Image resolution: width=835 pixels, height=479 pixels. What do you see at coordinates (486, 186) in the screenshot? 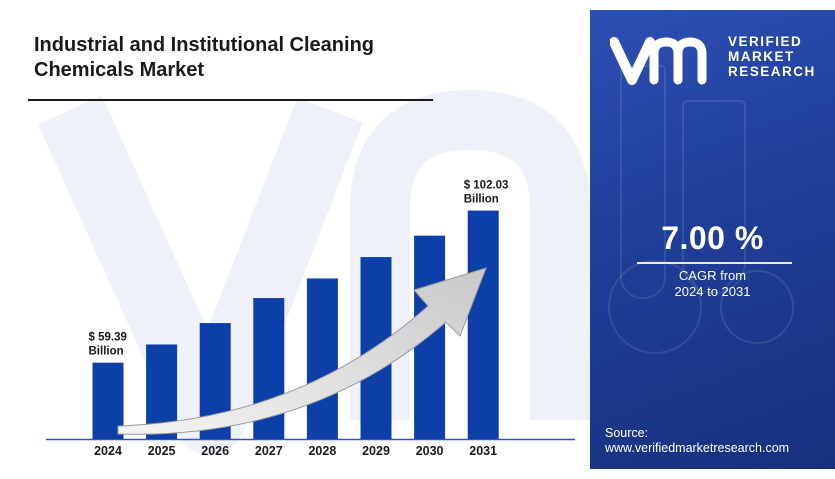
I see `data-label: $ 102.03` at bounding box center [486, 186].